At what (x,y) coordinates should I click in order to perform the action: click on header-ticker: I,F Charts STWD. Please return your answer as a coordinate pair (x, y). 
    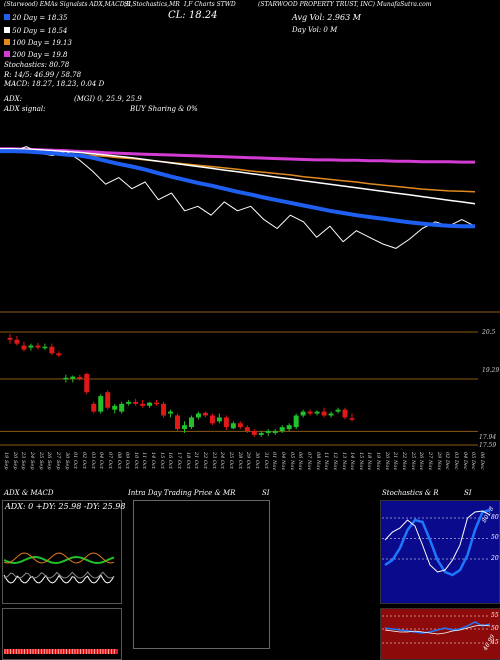
    Looking at the image, I should click on (210, 4).